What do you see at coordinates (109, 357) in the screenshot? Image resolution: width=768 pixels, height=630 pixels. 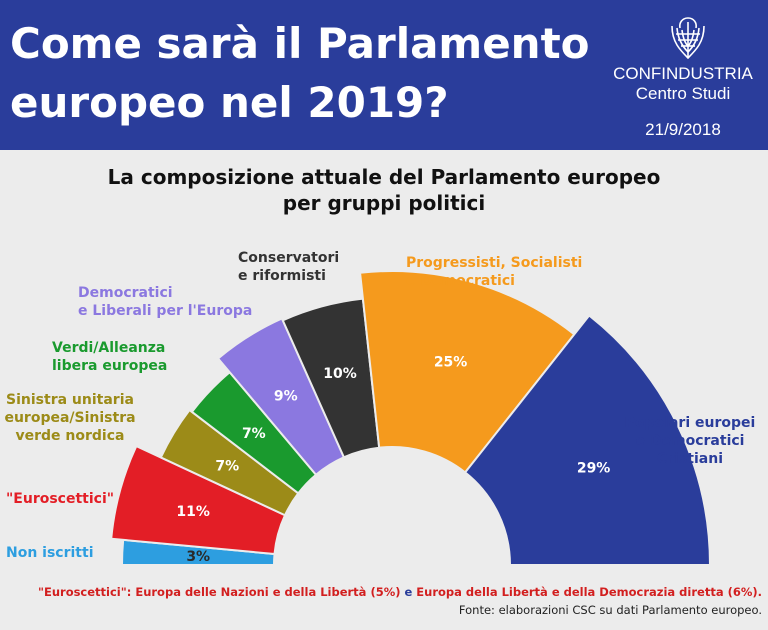 I see `series-label-3: Verdi/Alleanza libera europea` at bounding box center [109, 357].